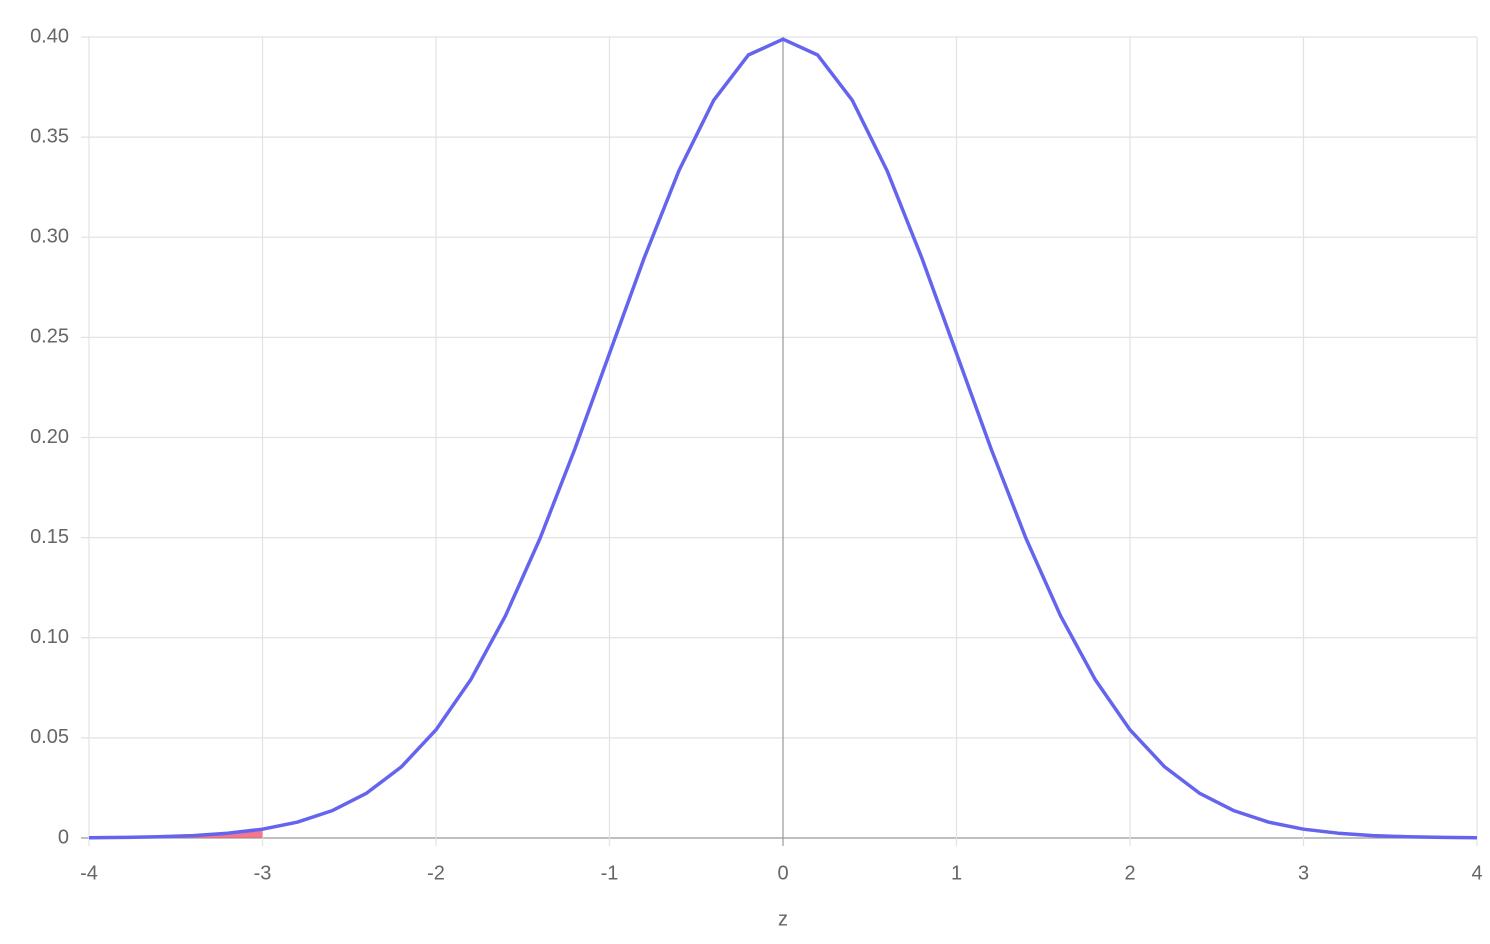 Image resolution: width=1490 pixels, height=944 pixels. Describe the element at coordinates (436, 873) in the screenshot. I see `x-tick-label: -2` at that location.